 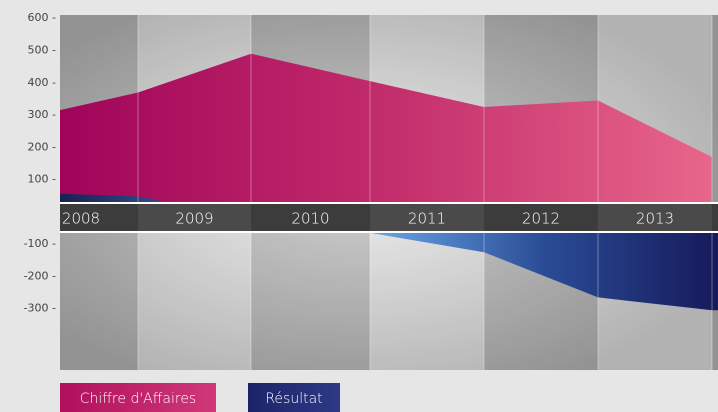 What do you see at coordinates (42, 179) in the screenshot?
I see `y-tick-label: 100 -` at bounding box center [42, 179].